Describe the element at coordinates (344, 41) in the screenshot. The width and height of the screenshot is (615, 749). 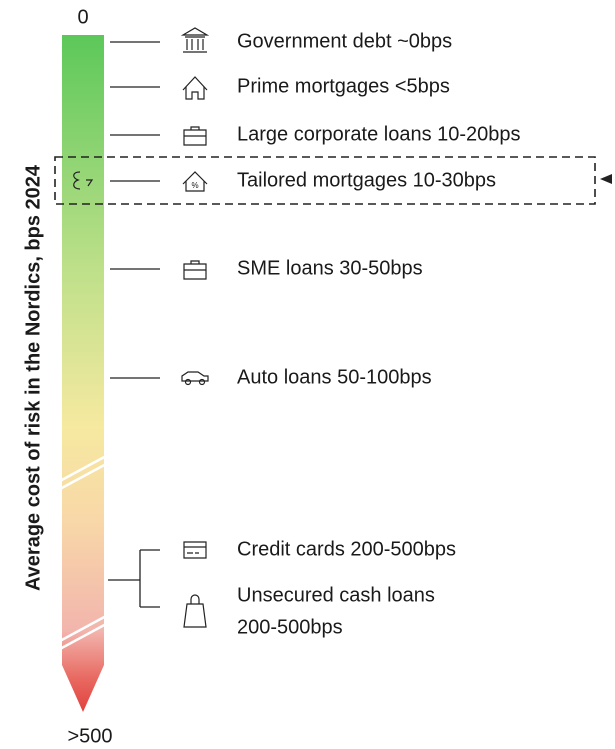
I see `item-label: Government debt ~0bps` at that location.